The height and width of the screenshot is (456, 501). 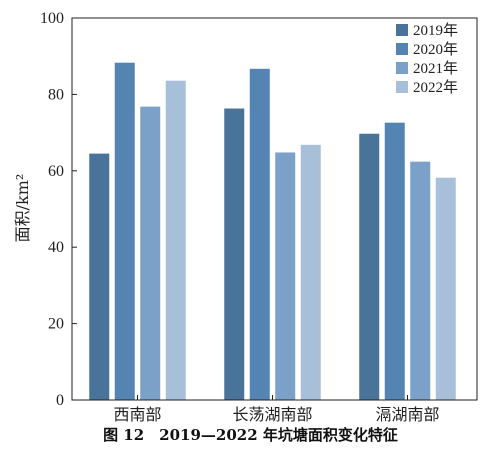 What do you see at coordinates (250, 435) in the screenshot?
I see `figure-caption: 图 12 2019—2022 年坑塘面积变化特征` at bounding box center [250, 435].